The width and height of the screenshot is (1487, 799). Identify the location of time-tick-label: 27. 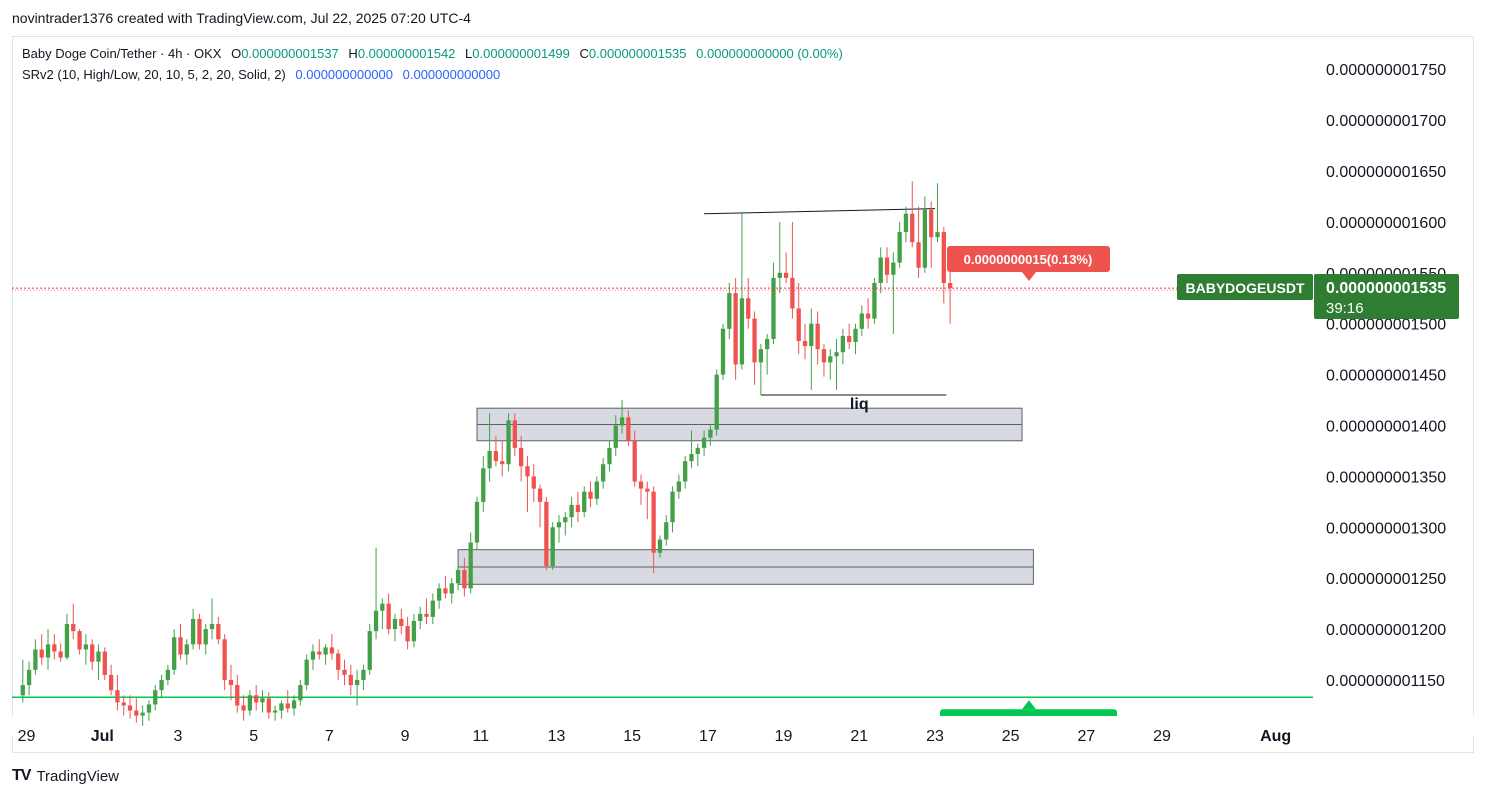
(1086, 736).